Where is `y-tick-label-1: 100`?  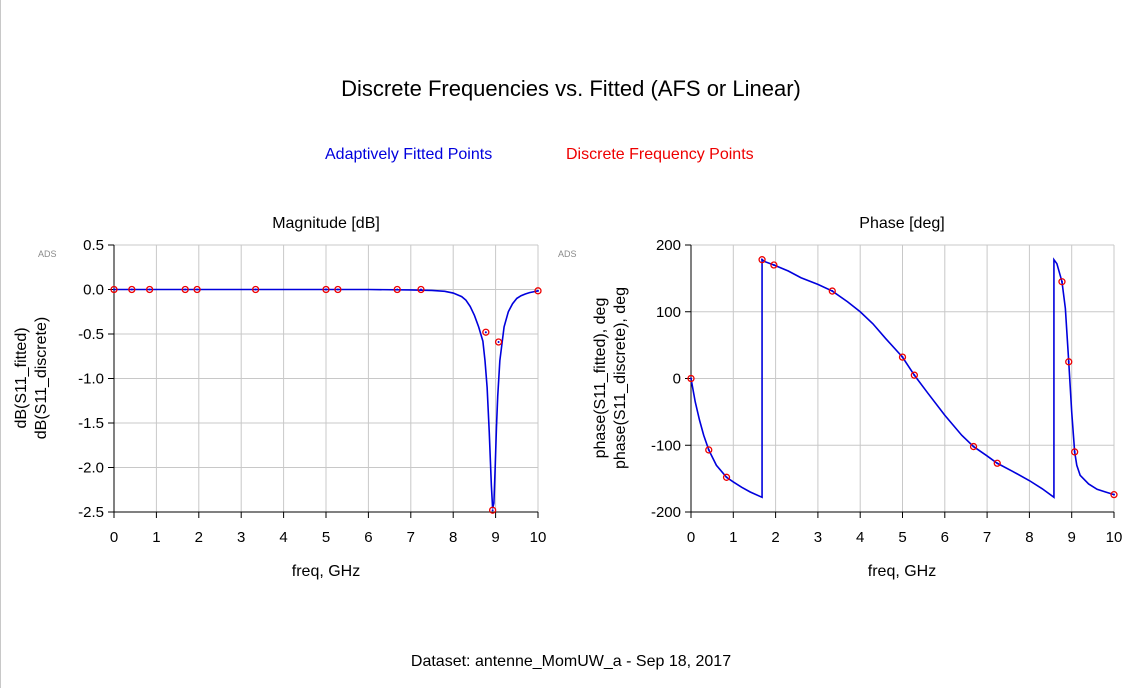 y-tick-label-1: 100 is located at coordinates (668, 312).